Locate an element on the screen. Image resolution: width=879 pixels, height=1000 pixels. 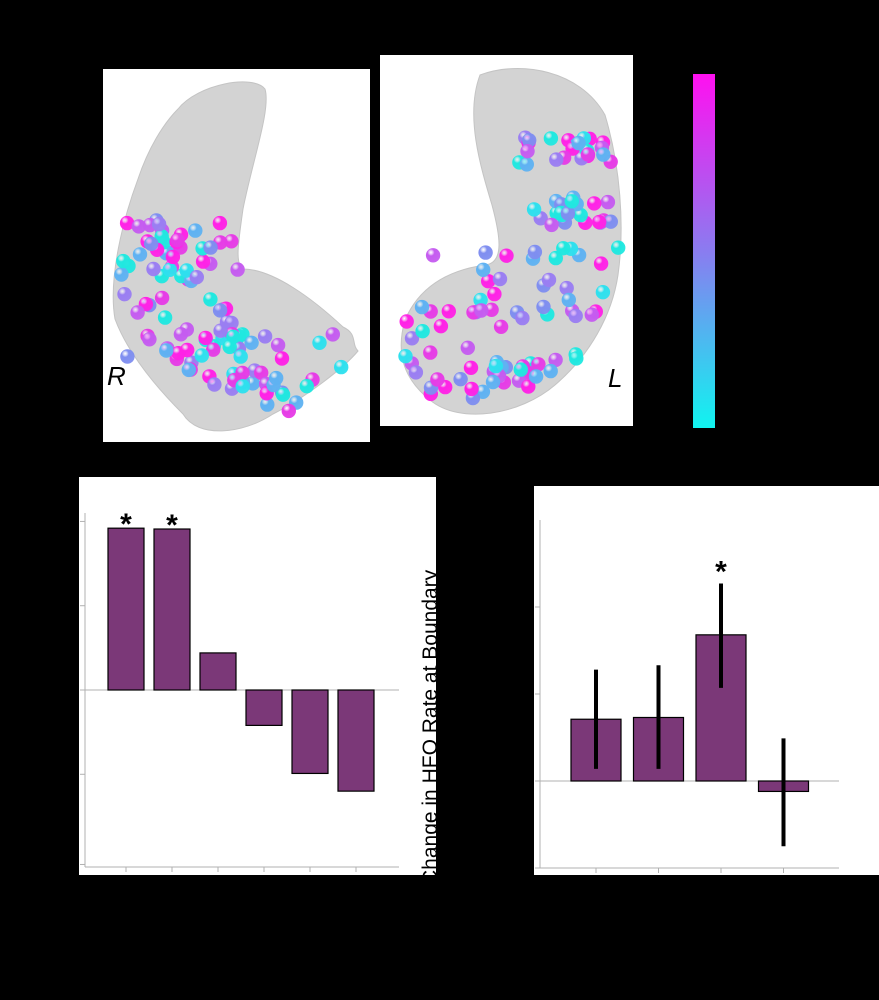
left-hemisphere-panel: L is located at coordinates (506, 240).